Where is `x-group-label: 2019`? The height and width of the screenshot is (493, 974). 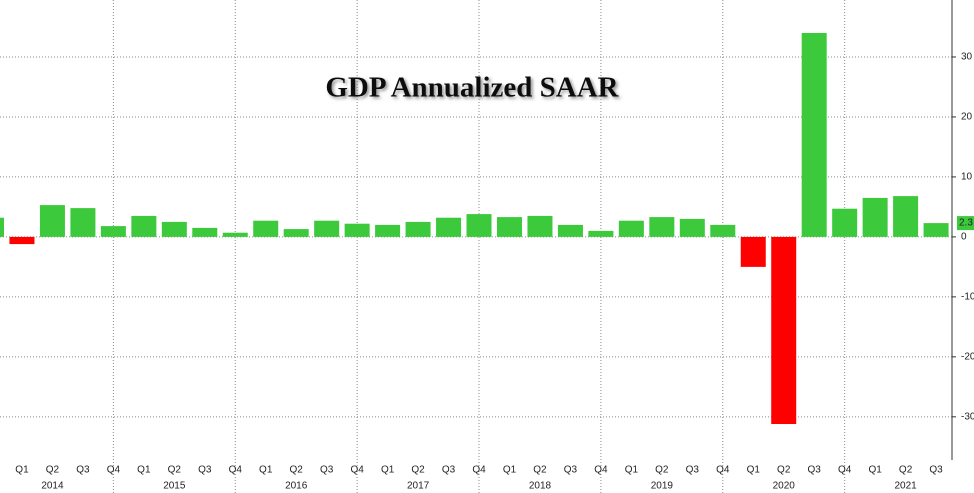 x-group-label: 2019 is located at coordinates (662, 486).